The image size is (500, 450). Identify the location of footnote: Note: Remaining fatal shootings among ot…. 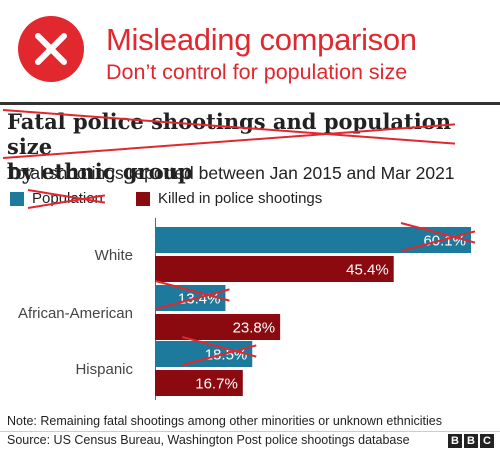
(224, 421).